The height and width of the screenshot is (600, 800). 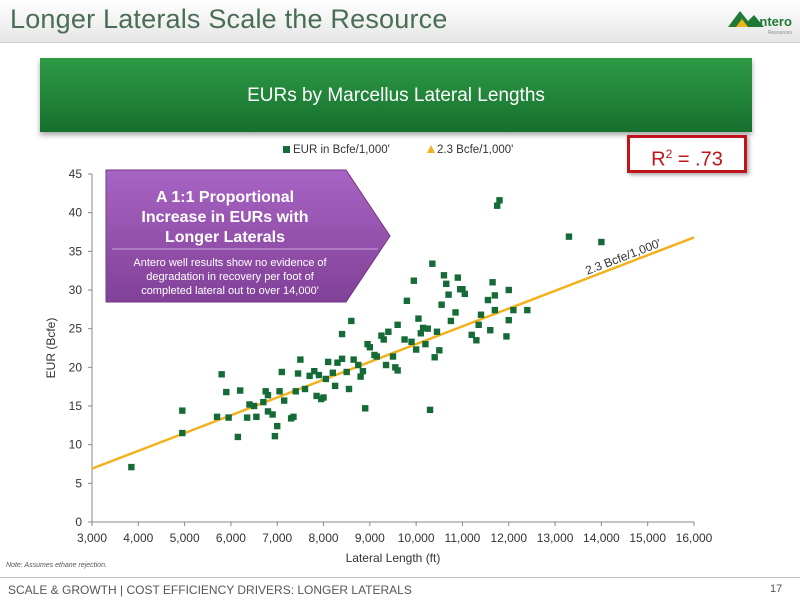 I want to click on y-tick-label: 25, so click(x=76, y=329).